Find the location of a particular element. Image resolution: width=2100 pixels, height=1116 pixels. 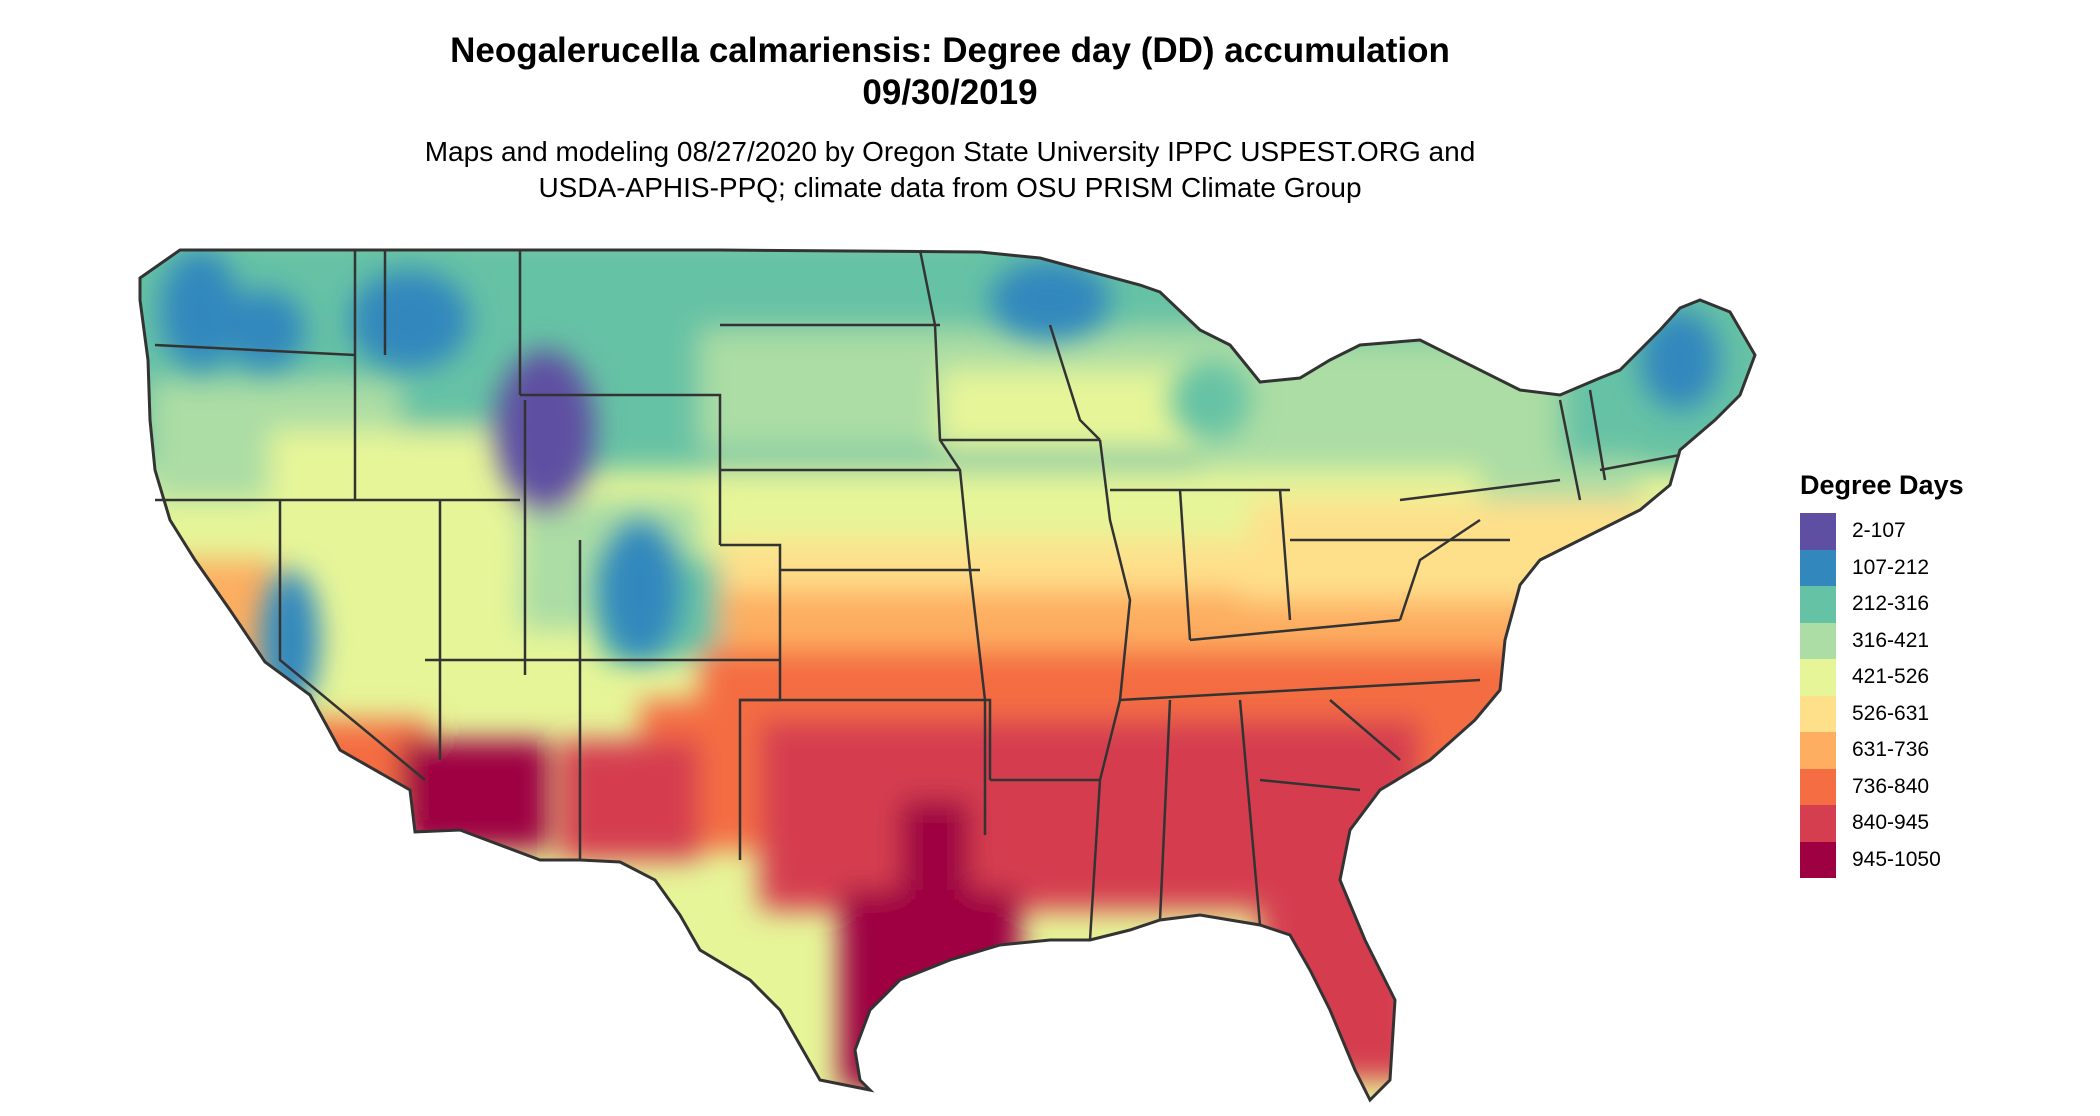

map-title-line2: 09/30/2019 is located at coordinates (950, 92).